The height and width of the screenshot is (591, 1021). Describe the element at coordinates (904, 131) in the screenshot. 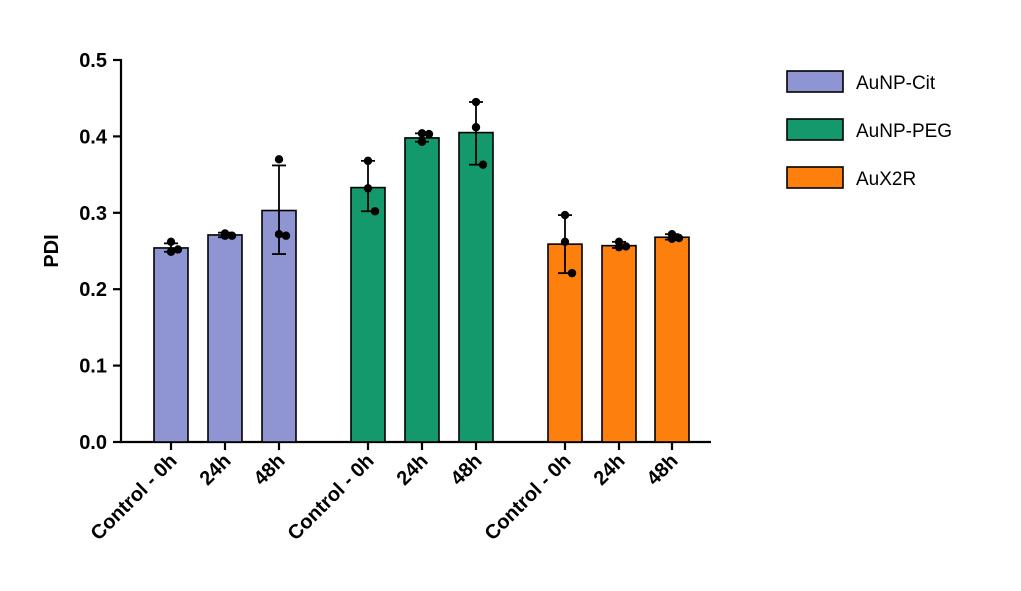

I see `legend-label: AuNP-PEG` at that location.